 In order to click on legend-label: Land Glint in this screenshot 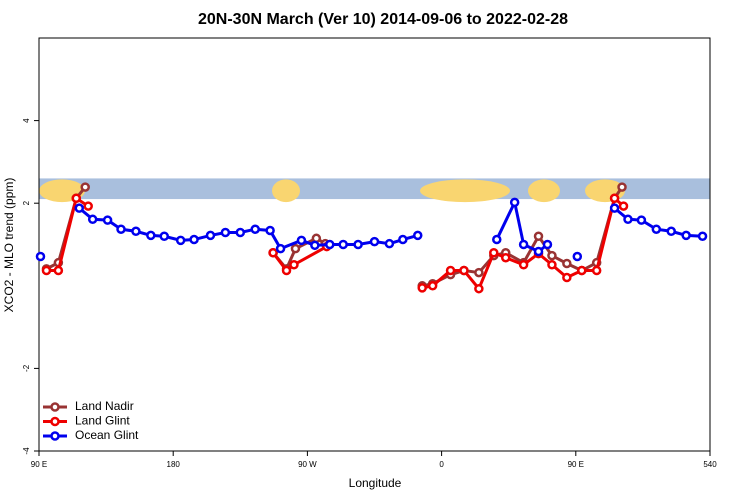, I will do `click(102, 421)`.